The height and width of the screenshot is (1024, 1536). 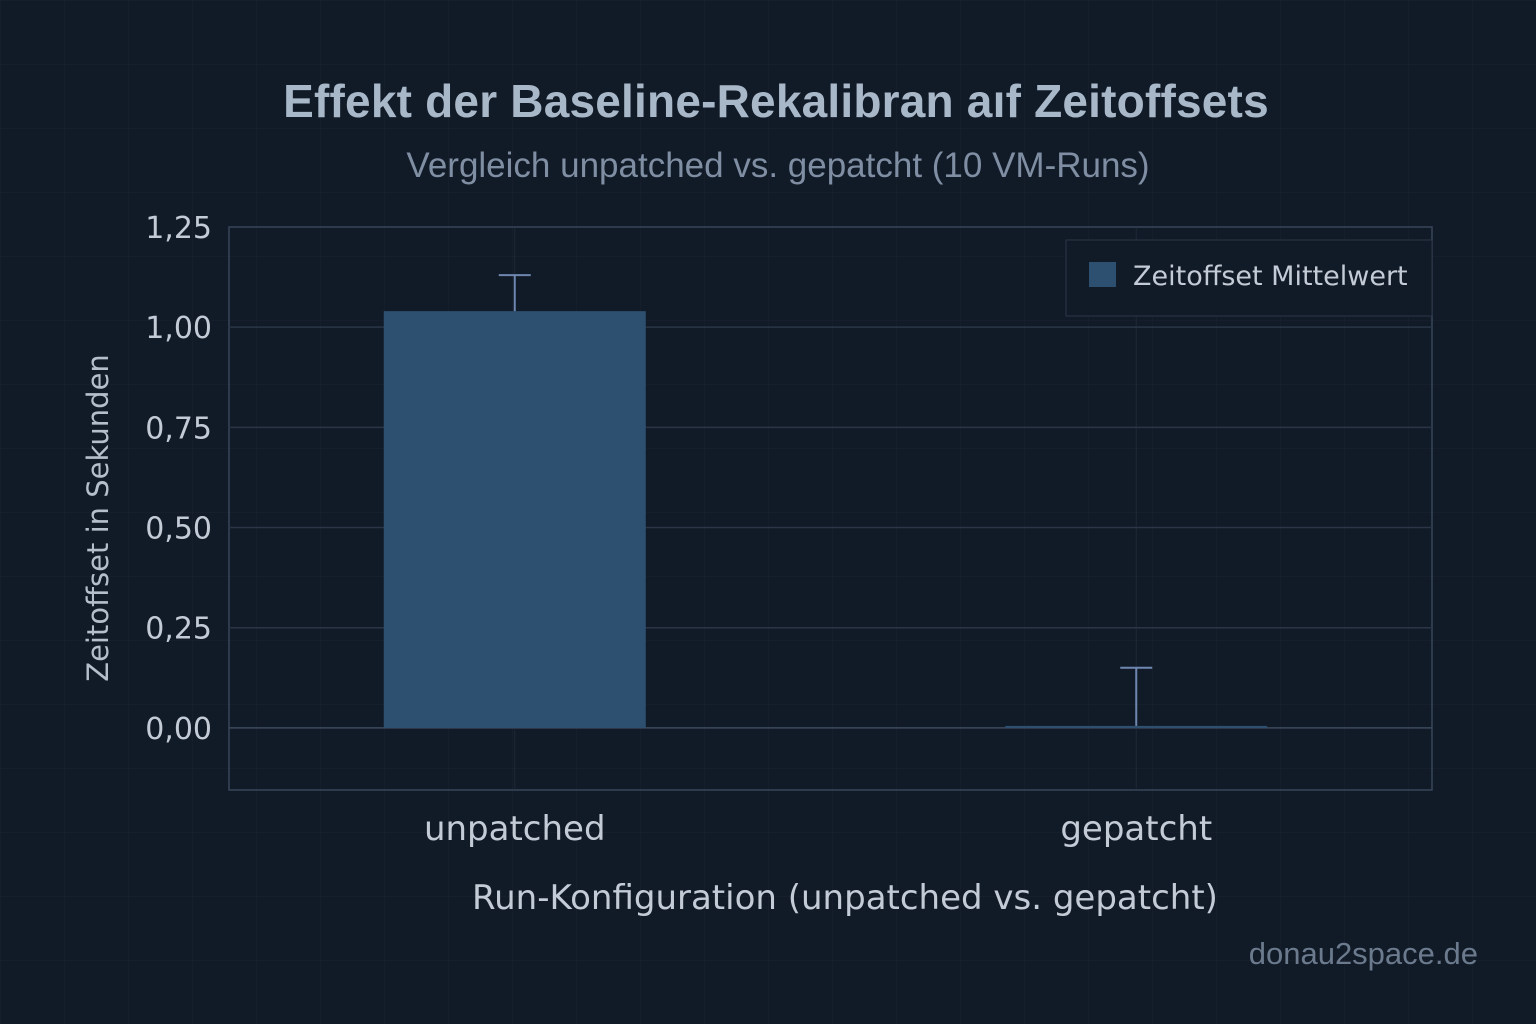 What do you see at coordinates (178, 228) in the screenshot?
I see `y-tick-label: 1,25` at bounding box center [178, 228].